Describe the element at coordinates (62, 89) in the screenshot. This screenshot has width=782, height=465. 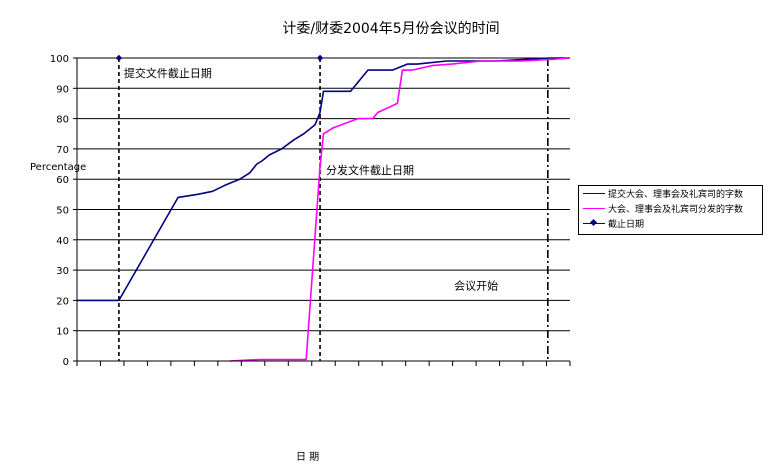
I see `y-tick-label: 90` at that location.